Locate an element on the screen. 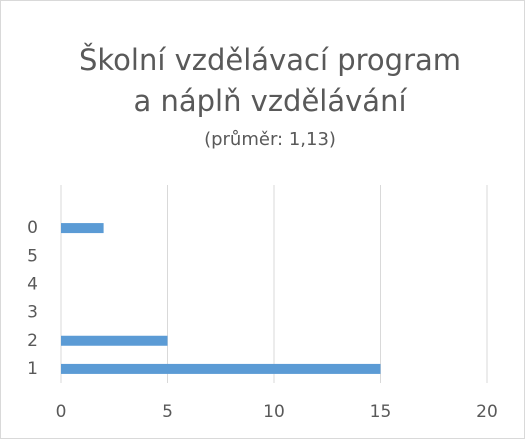 The width and height of the screenshot is (525, 439). x-tick-label: 0 is located at coordinates (61, 412).